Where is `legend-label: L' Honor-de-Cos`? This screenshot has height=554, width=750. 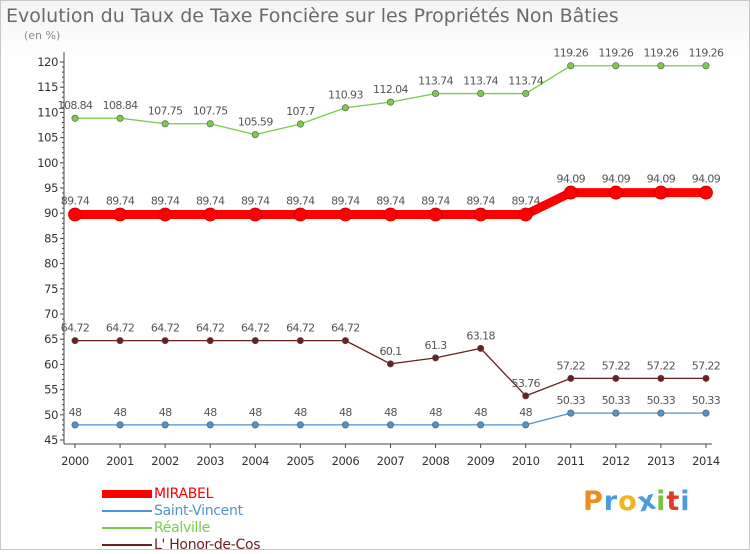 legend-label: L' Honor-de-Cos is located at coordinates (207, 545).